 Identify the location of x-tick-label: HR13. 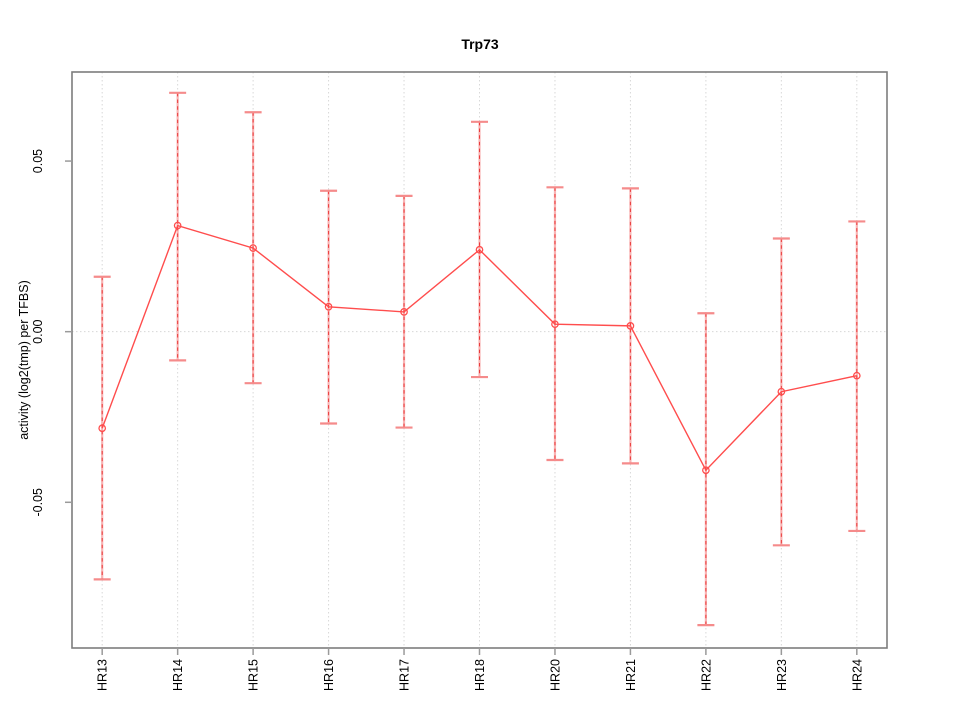
(103, 675).